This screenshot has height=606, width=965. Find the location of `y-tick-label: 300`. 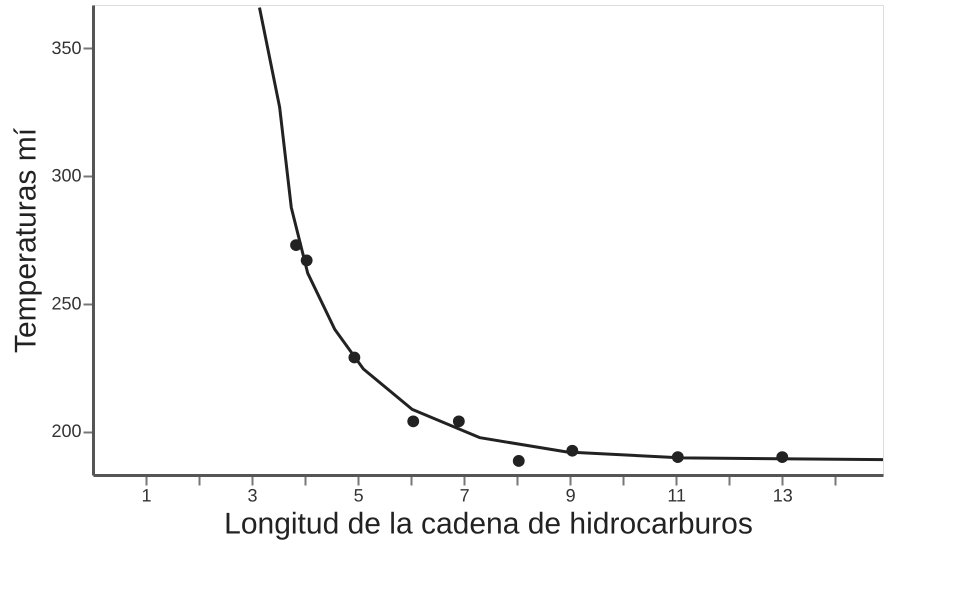

y-tick-label: 300 is located at coordinates (66, 176).